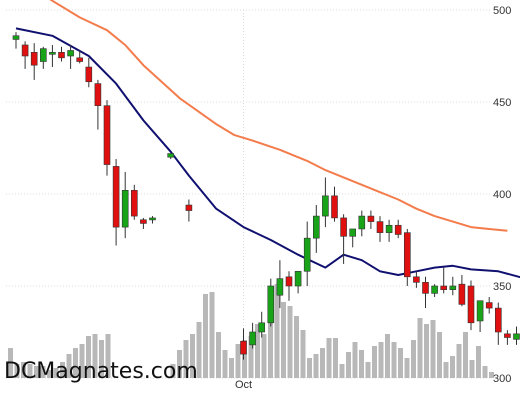 The width and height of the screenshot is (520, 402). I want to click on watermark: DCMagnates.com, so click(101, 371).